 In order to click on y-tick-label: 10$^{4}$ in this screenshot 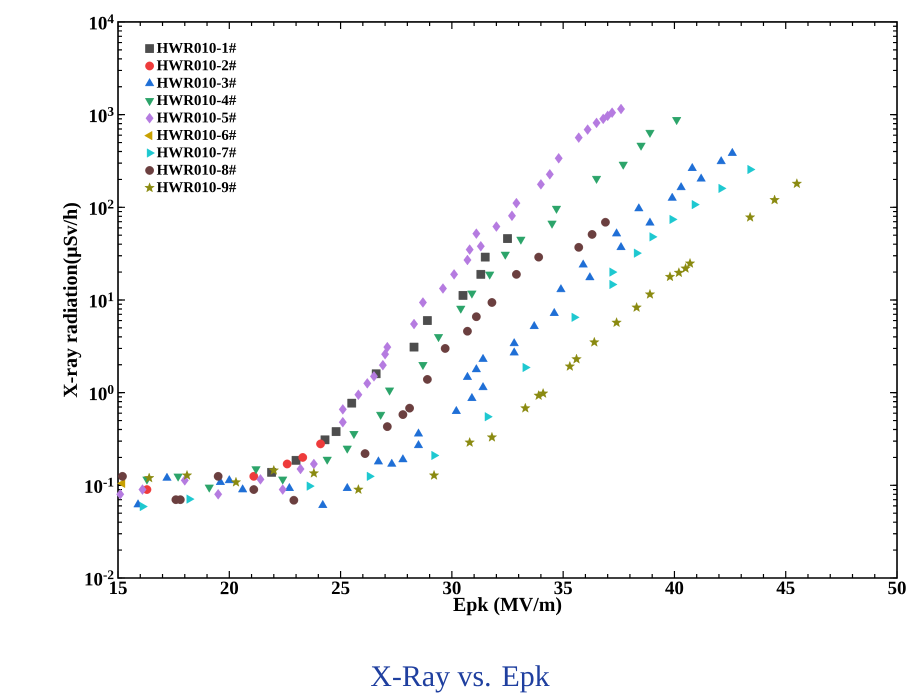, I will do `click(102, 22)`.